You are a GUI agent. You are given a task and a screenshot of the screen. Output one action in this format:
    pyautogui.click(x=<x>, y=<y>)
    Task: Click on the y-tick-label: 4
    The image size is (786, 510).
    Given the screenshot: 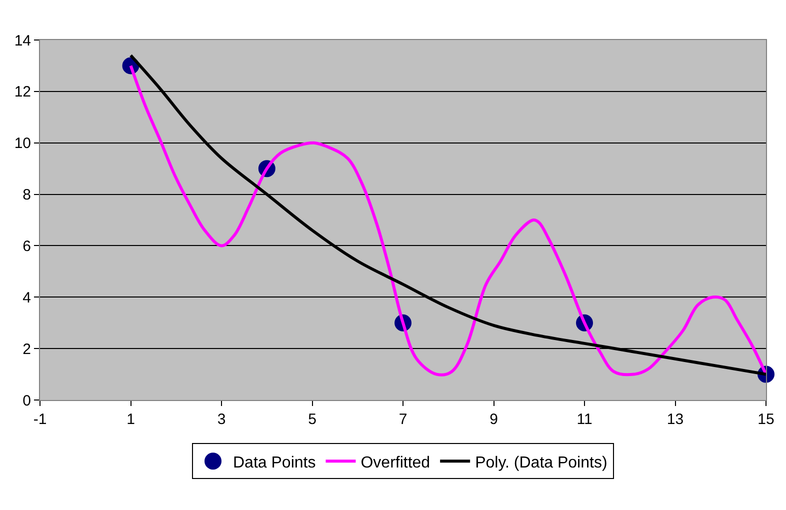 What is the action you would take?
    pyautogui.click(x=26, y=297)
    